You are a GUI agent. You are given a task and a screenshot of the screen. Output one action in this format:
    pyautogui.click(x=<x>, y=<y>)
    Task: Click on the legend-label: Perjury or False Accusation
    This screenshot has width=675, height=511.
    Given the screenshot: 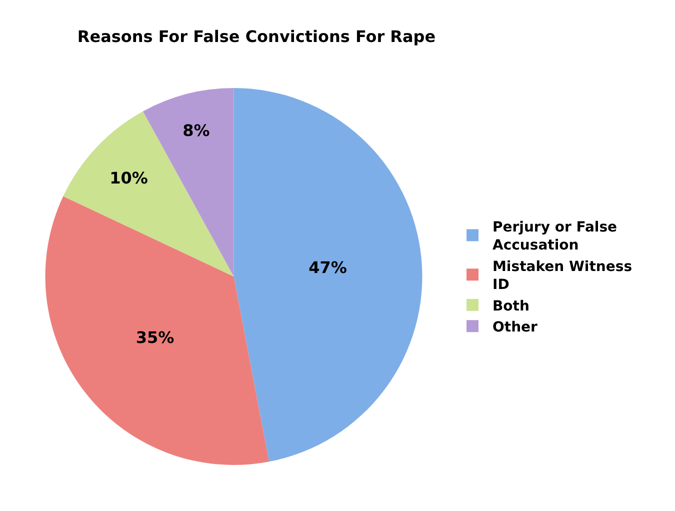 What is the action you would take?
    pyautogui.click(x=555, y=237)
    